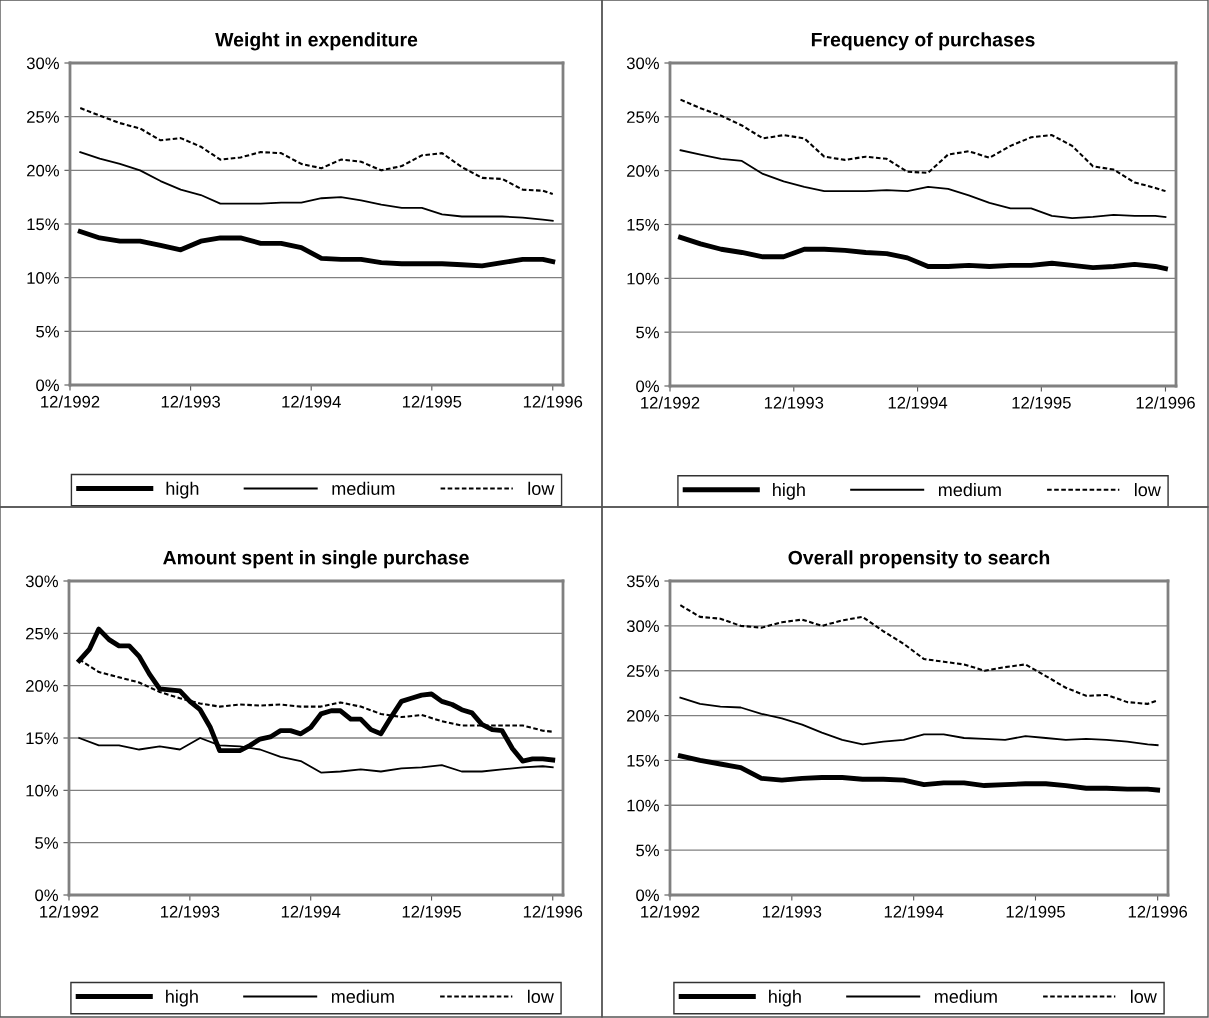 The image size is (1209, 1018). Describe the element at coordinates (919, 559) in the screenshot. I see `chart-title: Overall propensity to search` at that location.